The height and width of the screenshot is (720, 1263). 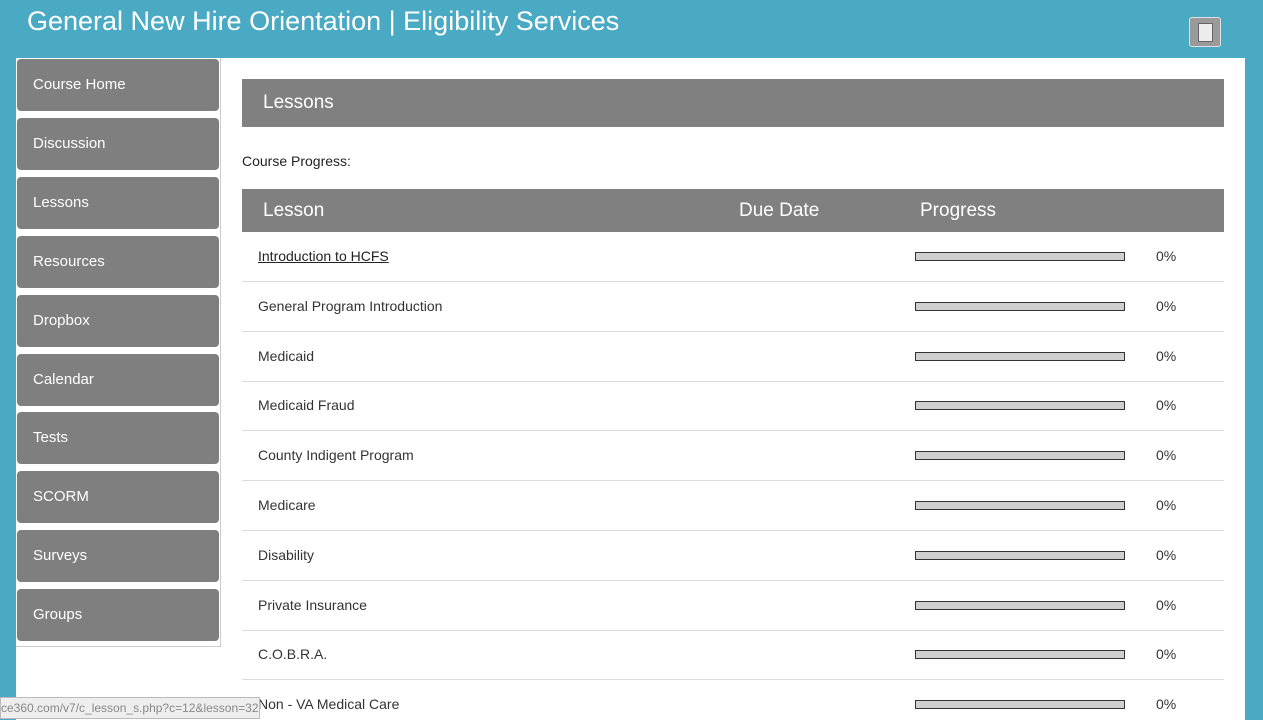 I want to click on column-header: Due Date, so click(x=779, y=210).